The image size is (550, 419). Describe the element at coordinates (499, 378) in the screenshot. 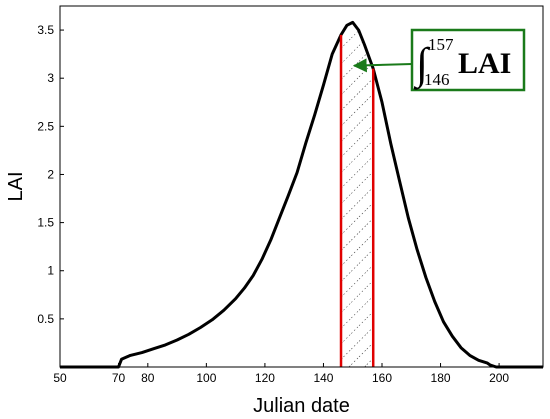

I see `x-tick-label: 200` at that location.